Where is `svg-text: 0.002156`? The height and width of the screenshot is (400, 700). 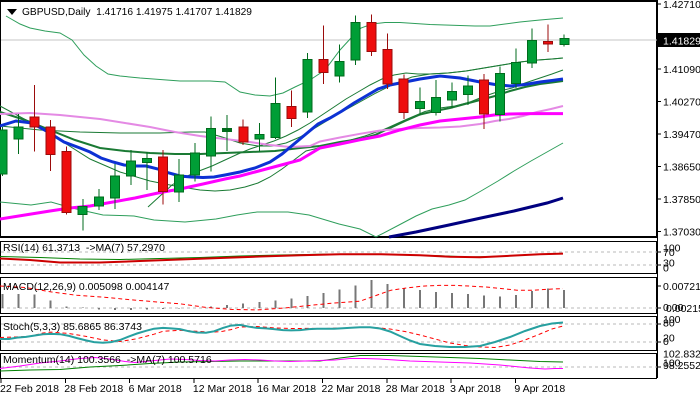 svg-text: 0.002156 is located at coordinates (683, 309).